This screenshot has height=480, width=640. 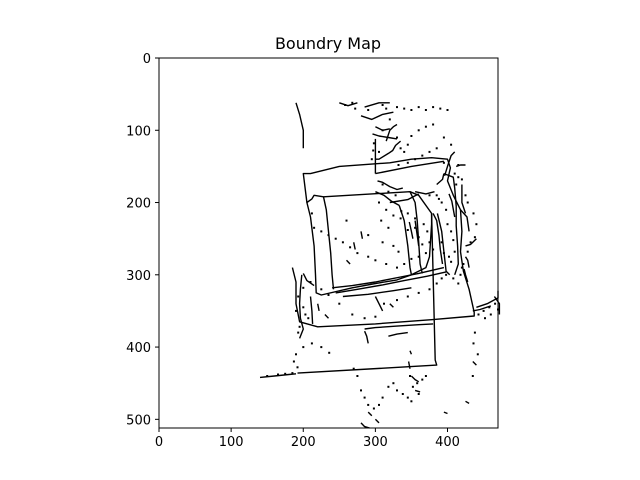 I want to click on x-tick-label: 0, so click(x=159, y=442).